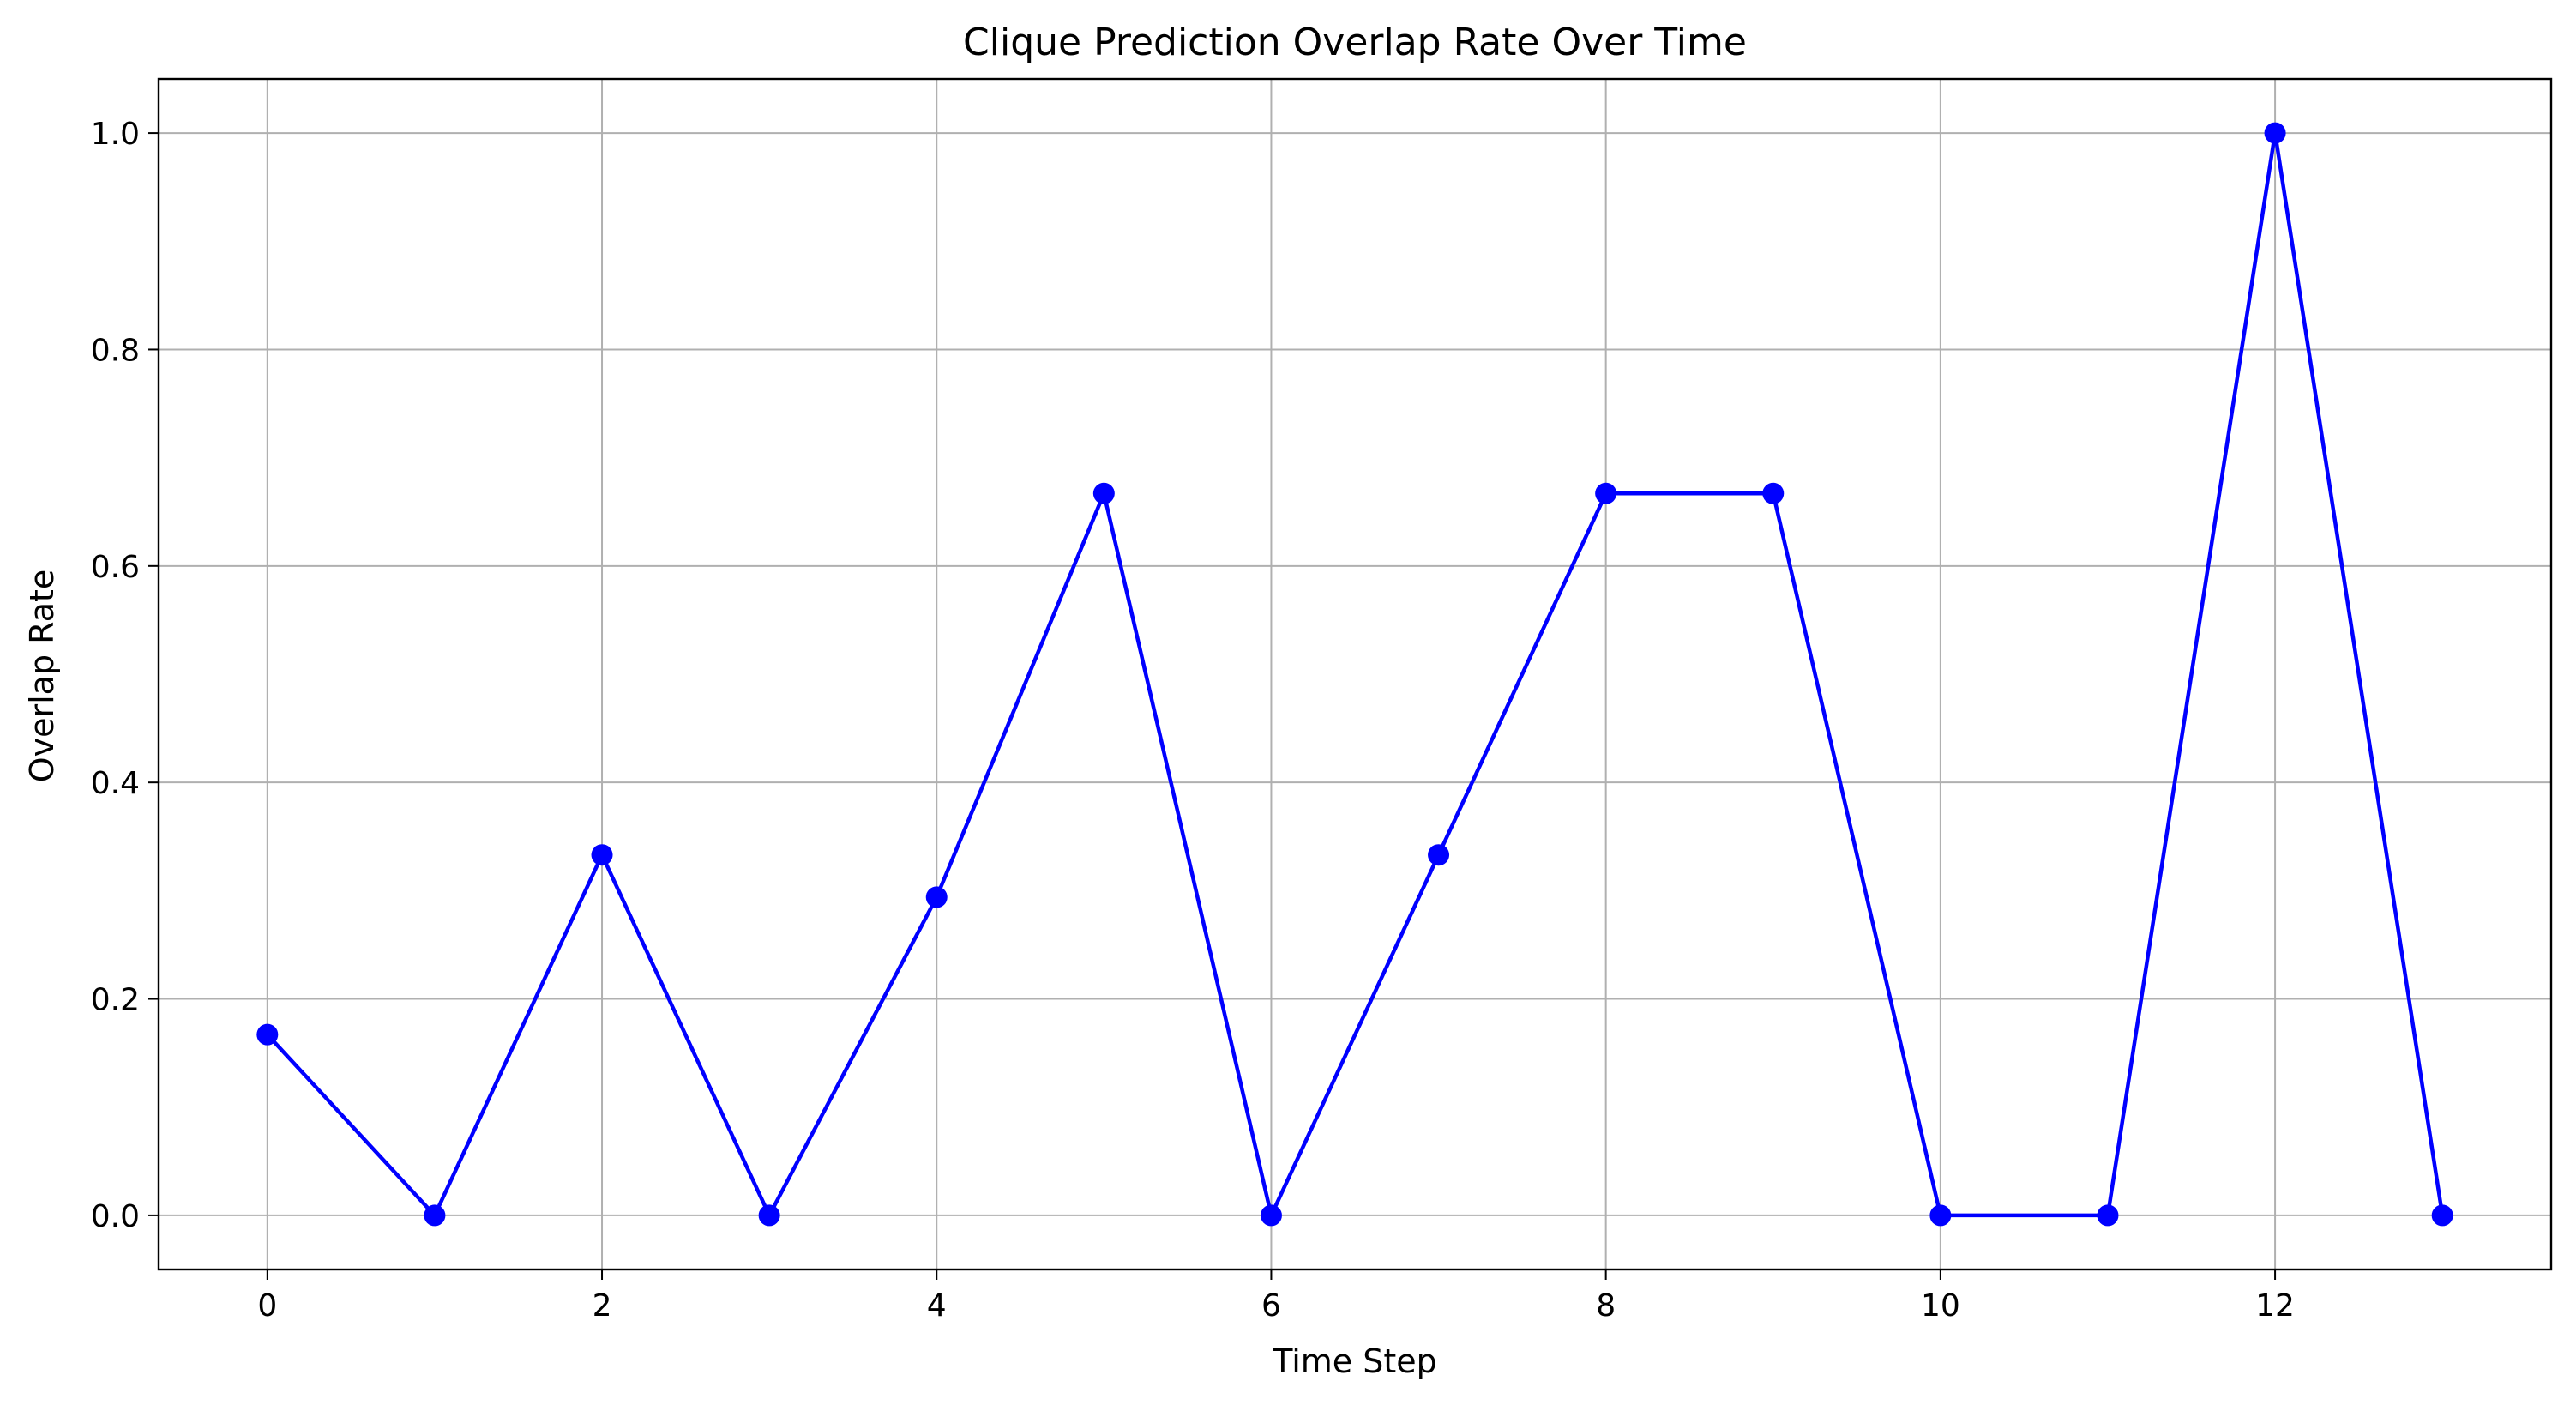 This screenshot has width=2576, height=1405. Describe the element at coordinates (115, 350) in the screenshot. I see `y-tick-label: 0.8` at that location.